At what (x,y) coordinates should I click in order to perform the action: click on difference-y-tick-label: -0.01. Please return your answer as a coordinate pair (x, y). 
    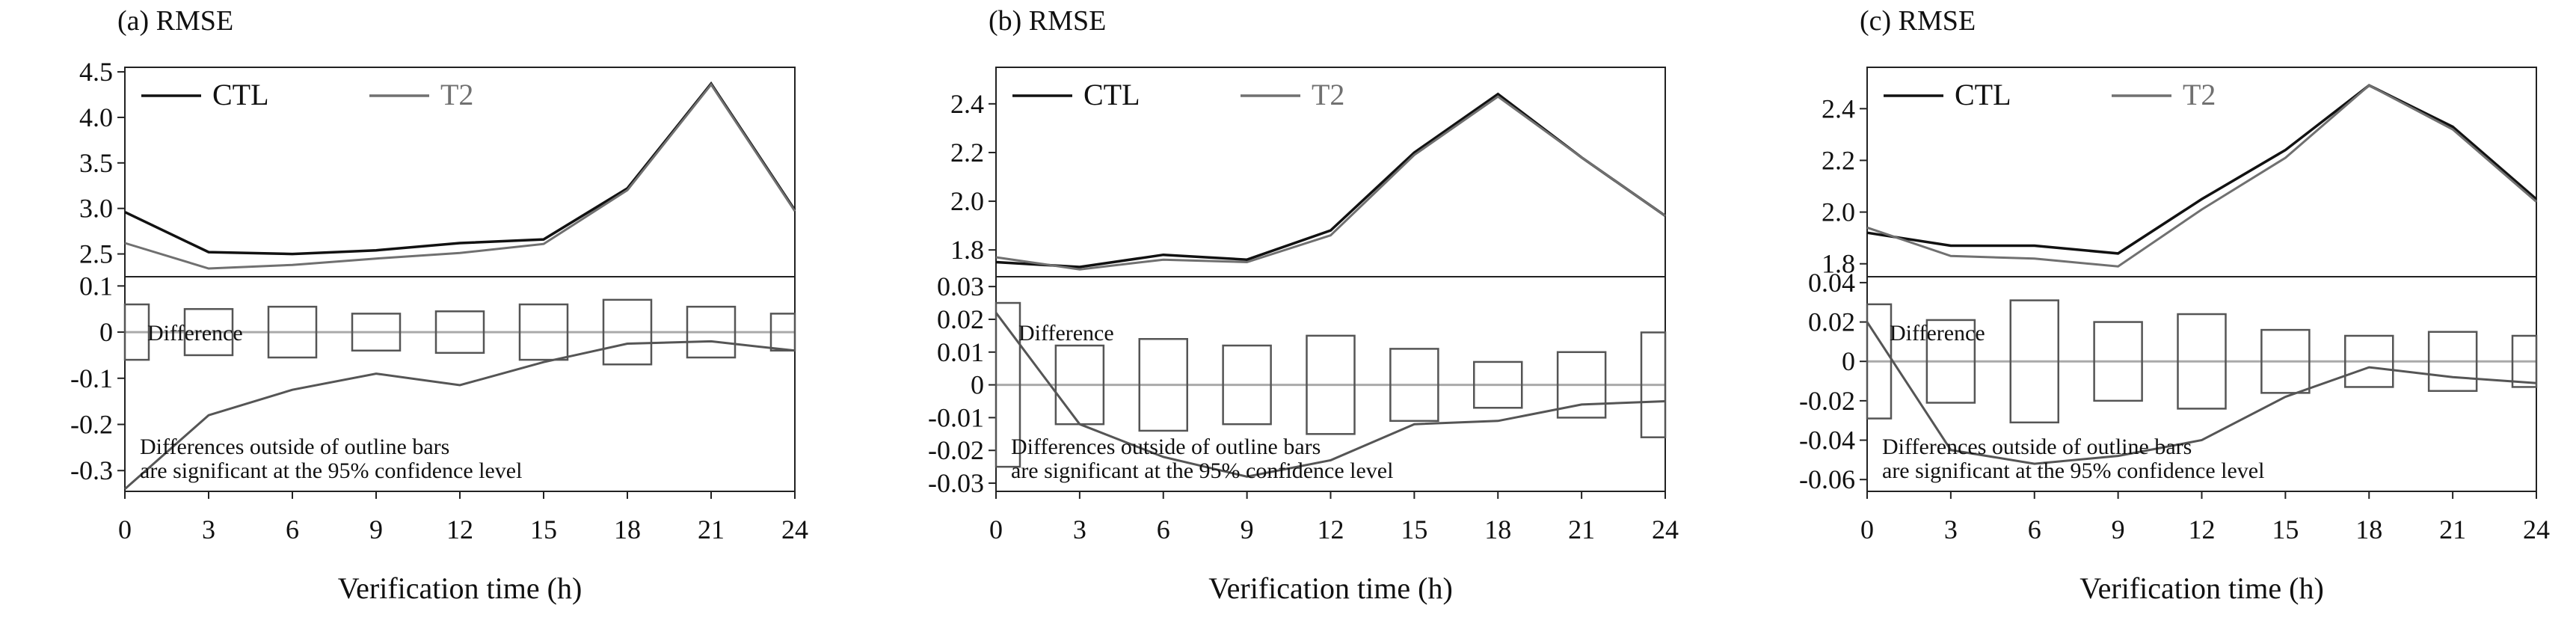
    Looking at the image, I should click on (956, 417).